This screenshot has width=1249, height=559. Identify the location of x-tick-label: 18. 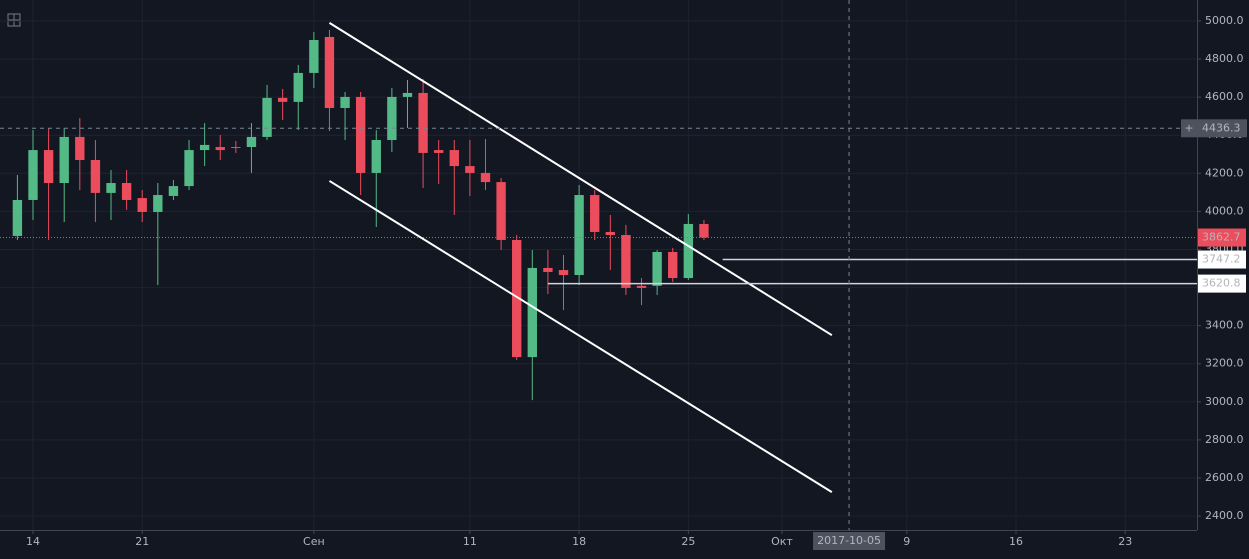
(579, 541).